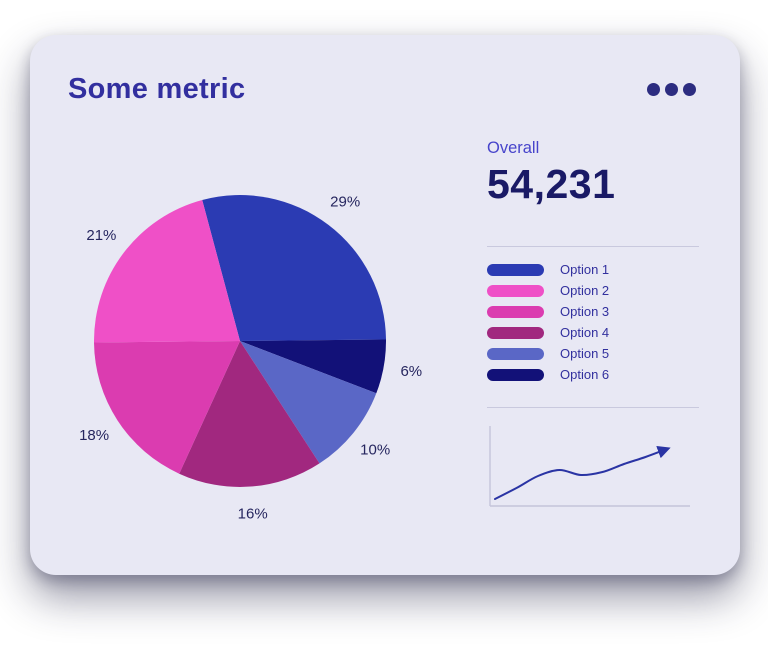 The width and height of the screenshot is (768, 645). What do you see at coordinates (411, 371) in the screenshot?
I see `pie-percent-label: 6%` at bounding box center [411, 371].